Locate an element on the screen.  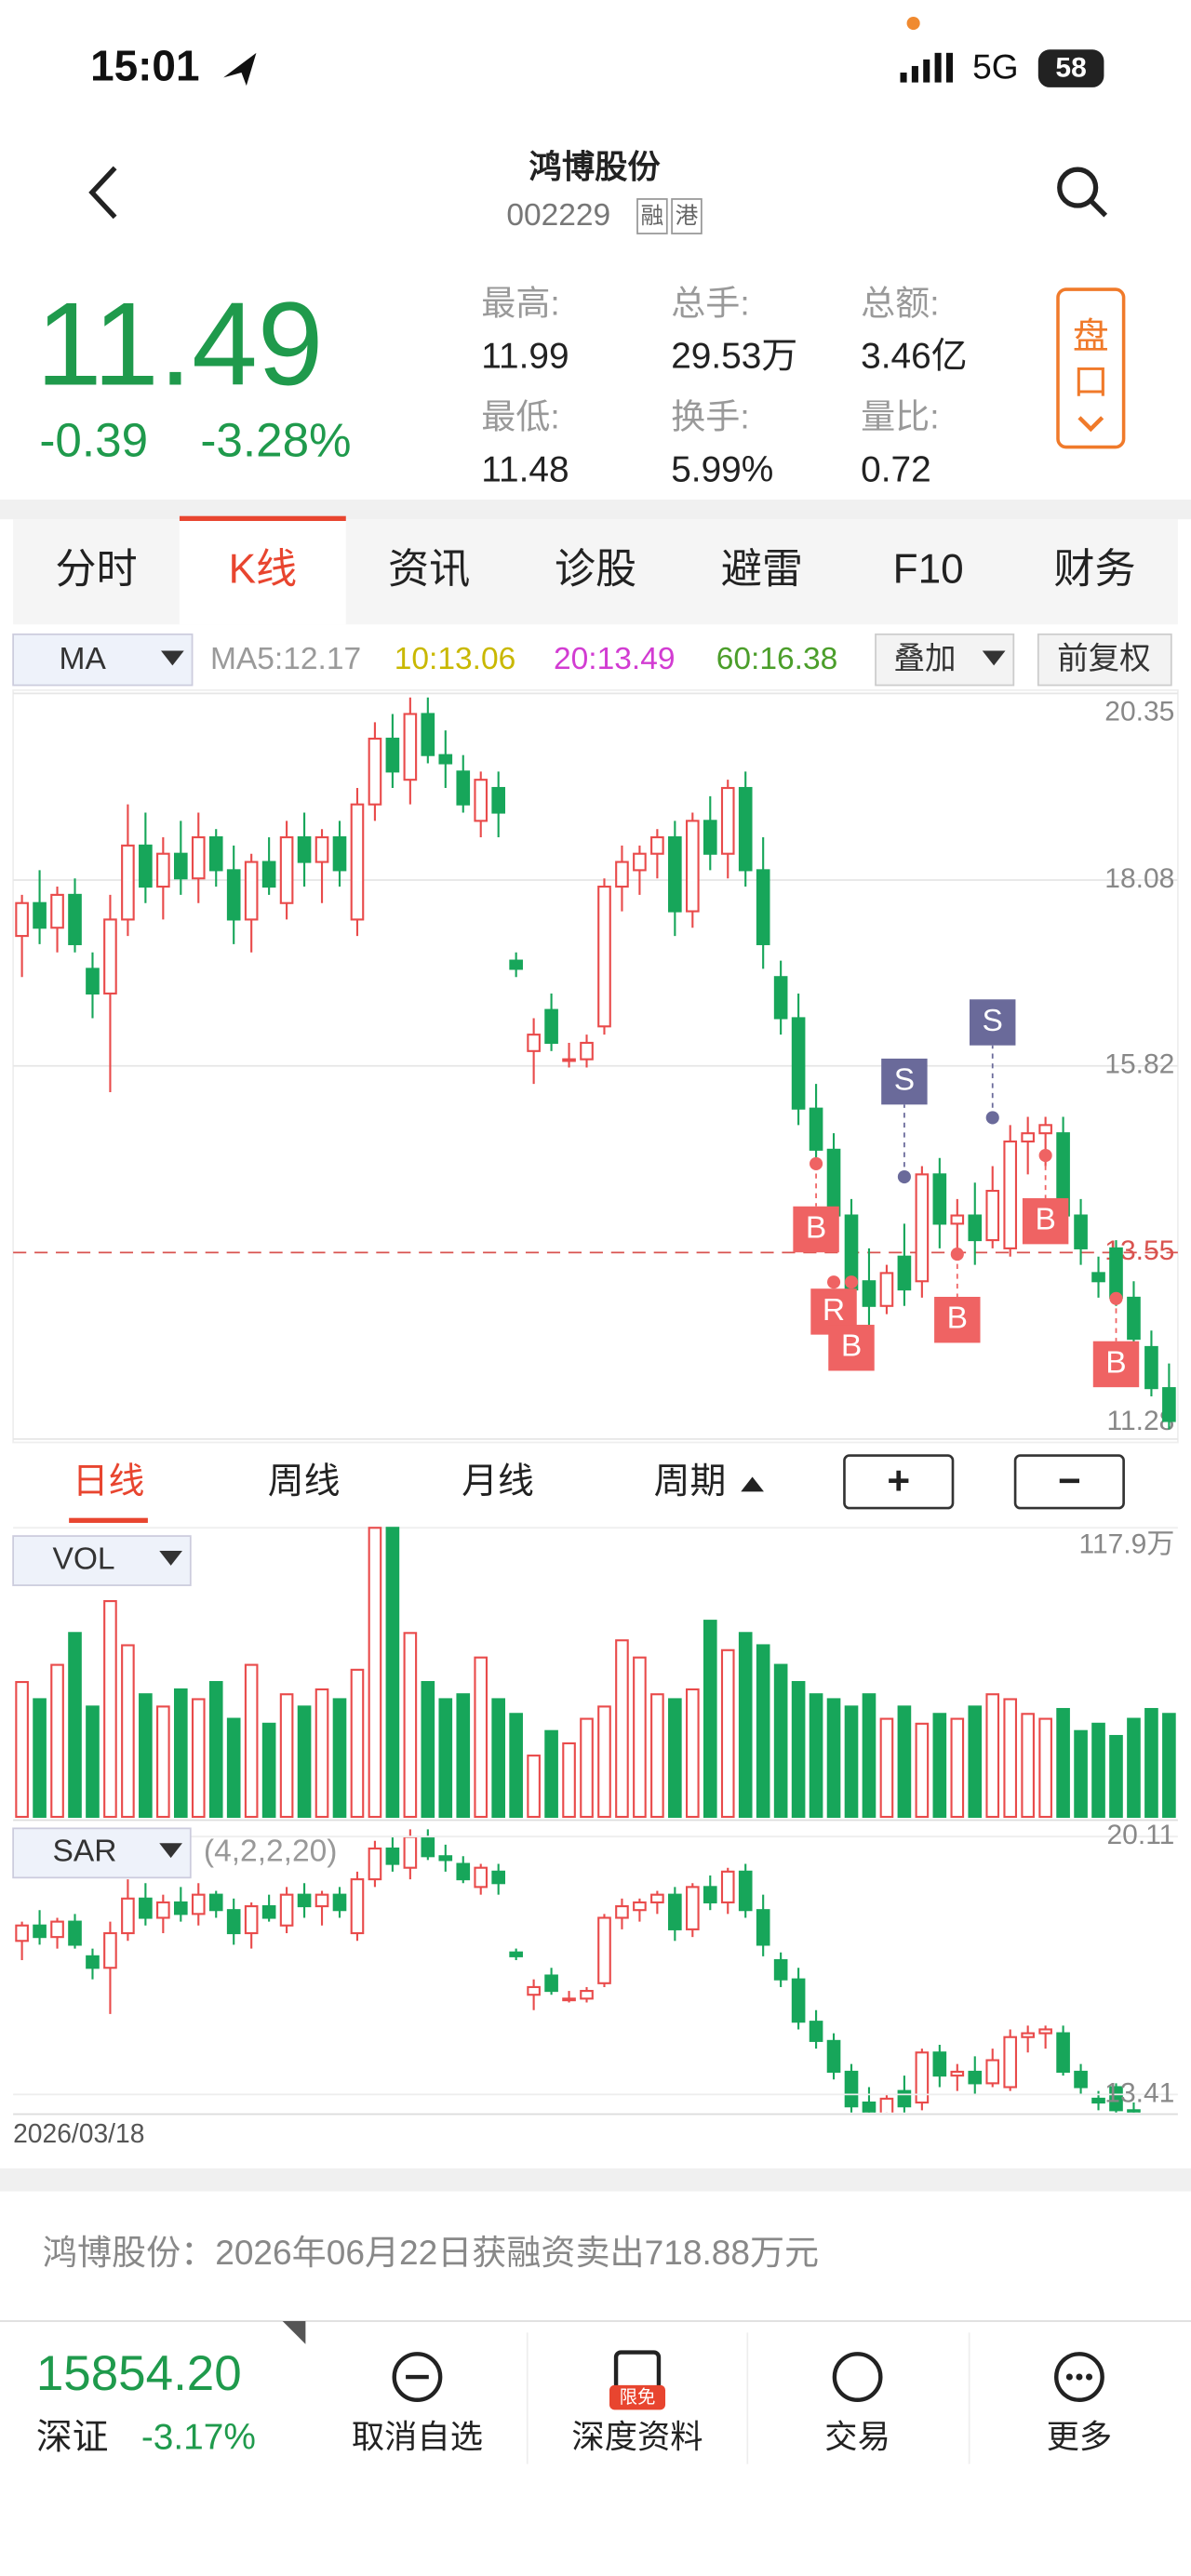
tab: F10 is located at coordinates (928, 569).